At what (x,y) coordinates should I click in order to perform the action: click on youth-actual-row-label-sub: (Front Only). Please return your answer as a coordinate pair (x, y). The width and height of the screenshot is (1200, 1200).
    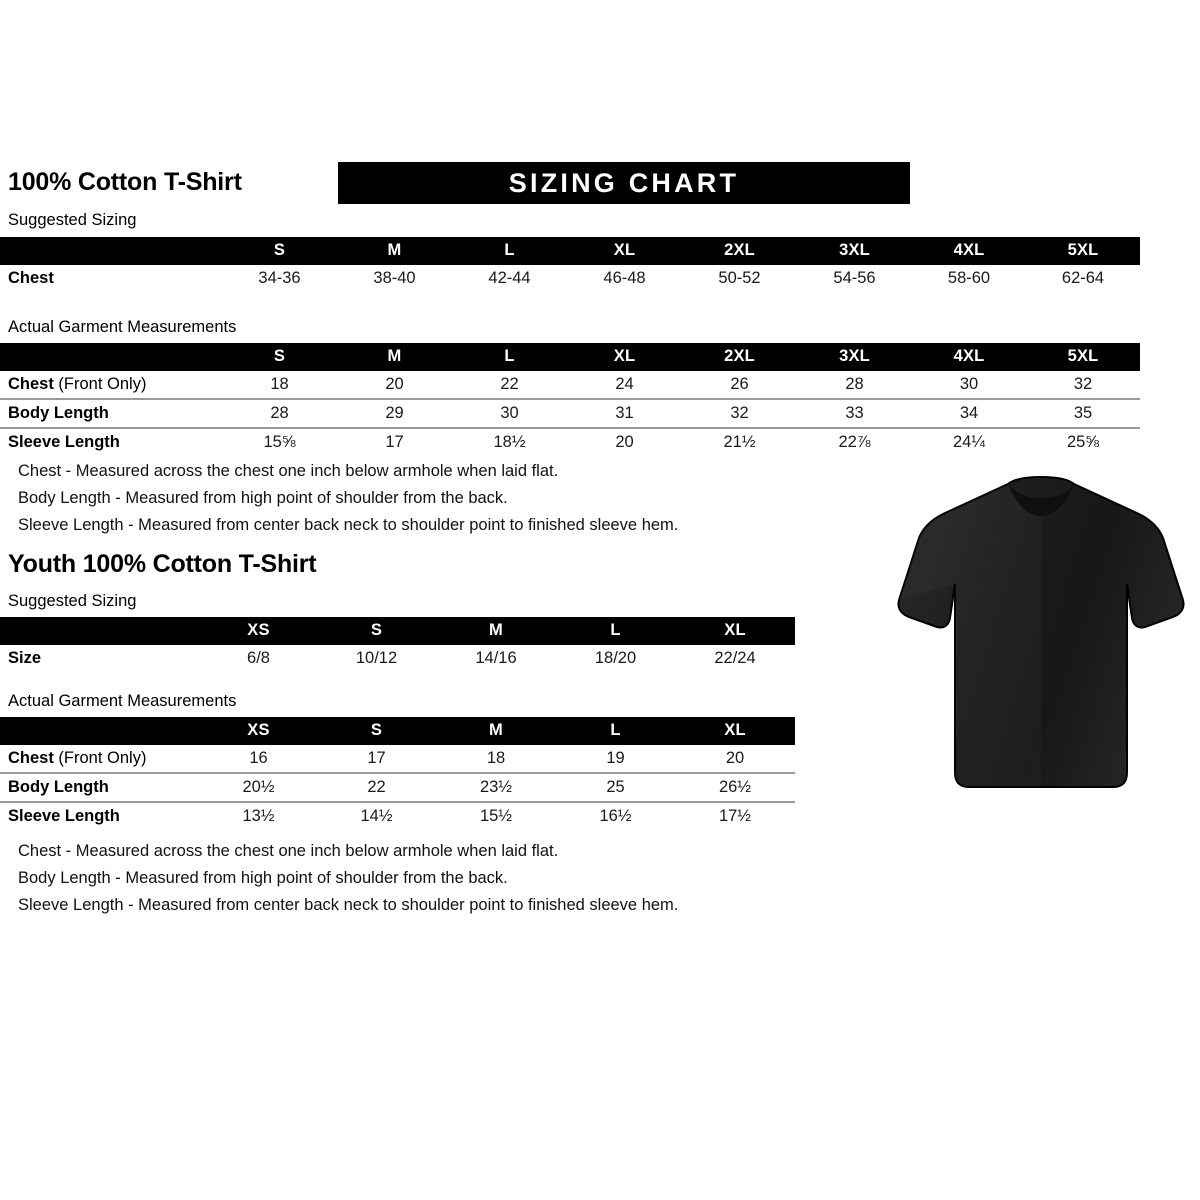
    Looking at the image, I should click on (100, 758).